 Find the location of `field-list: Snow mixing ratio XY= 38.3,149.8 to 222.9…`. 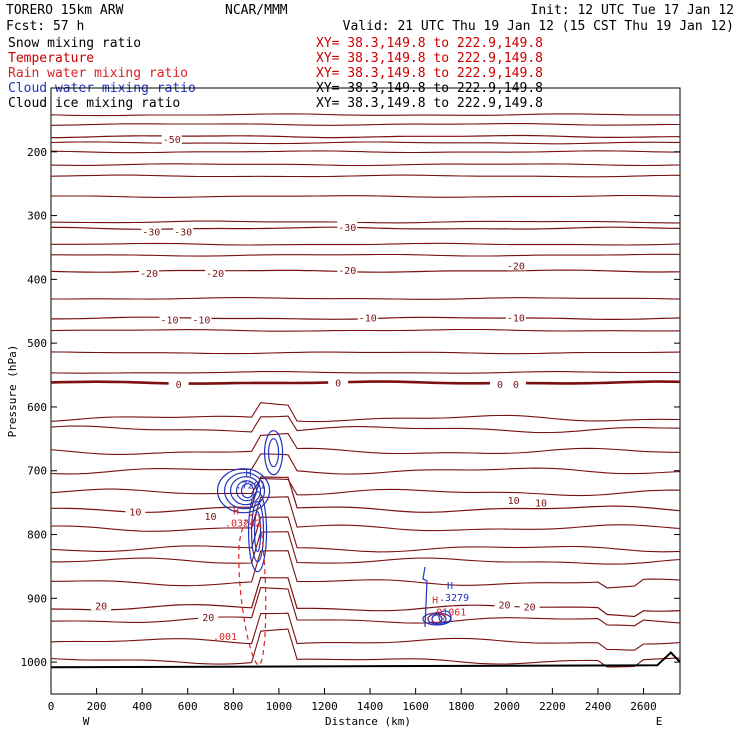

field-list: Snow mixing ratio XY= 38.3,149.8 to 222.9… is located at coordinates (275, 73).